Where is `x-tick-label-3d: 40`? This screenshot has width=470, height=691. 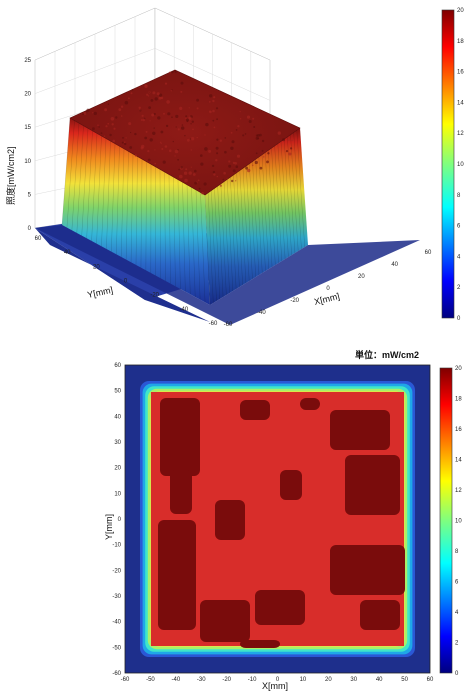
x-tick-label-3d: 40 is located at coordinates (394, 265).